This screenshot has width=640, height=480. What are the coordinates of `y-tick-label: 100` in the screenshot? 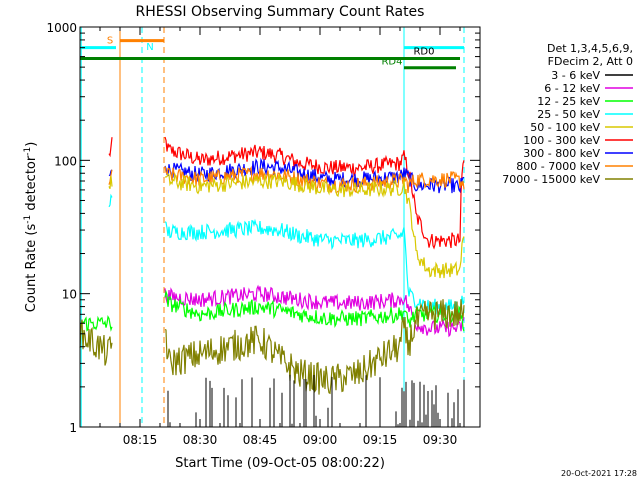 It's located at (65, 161).